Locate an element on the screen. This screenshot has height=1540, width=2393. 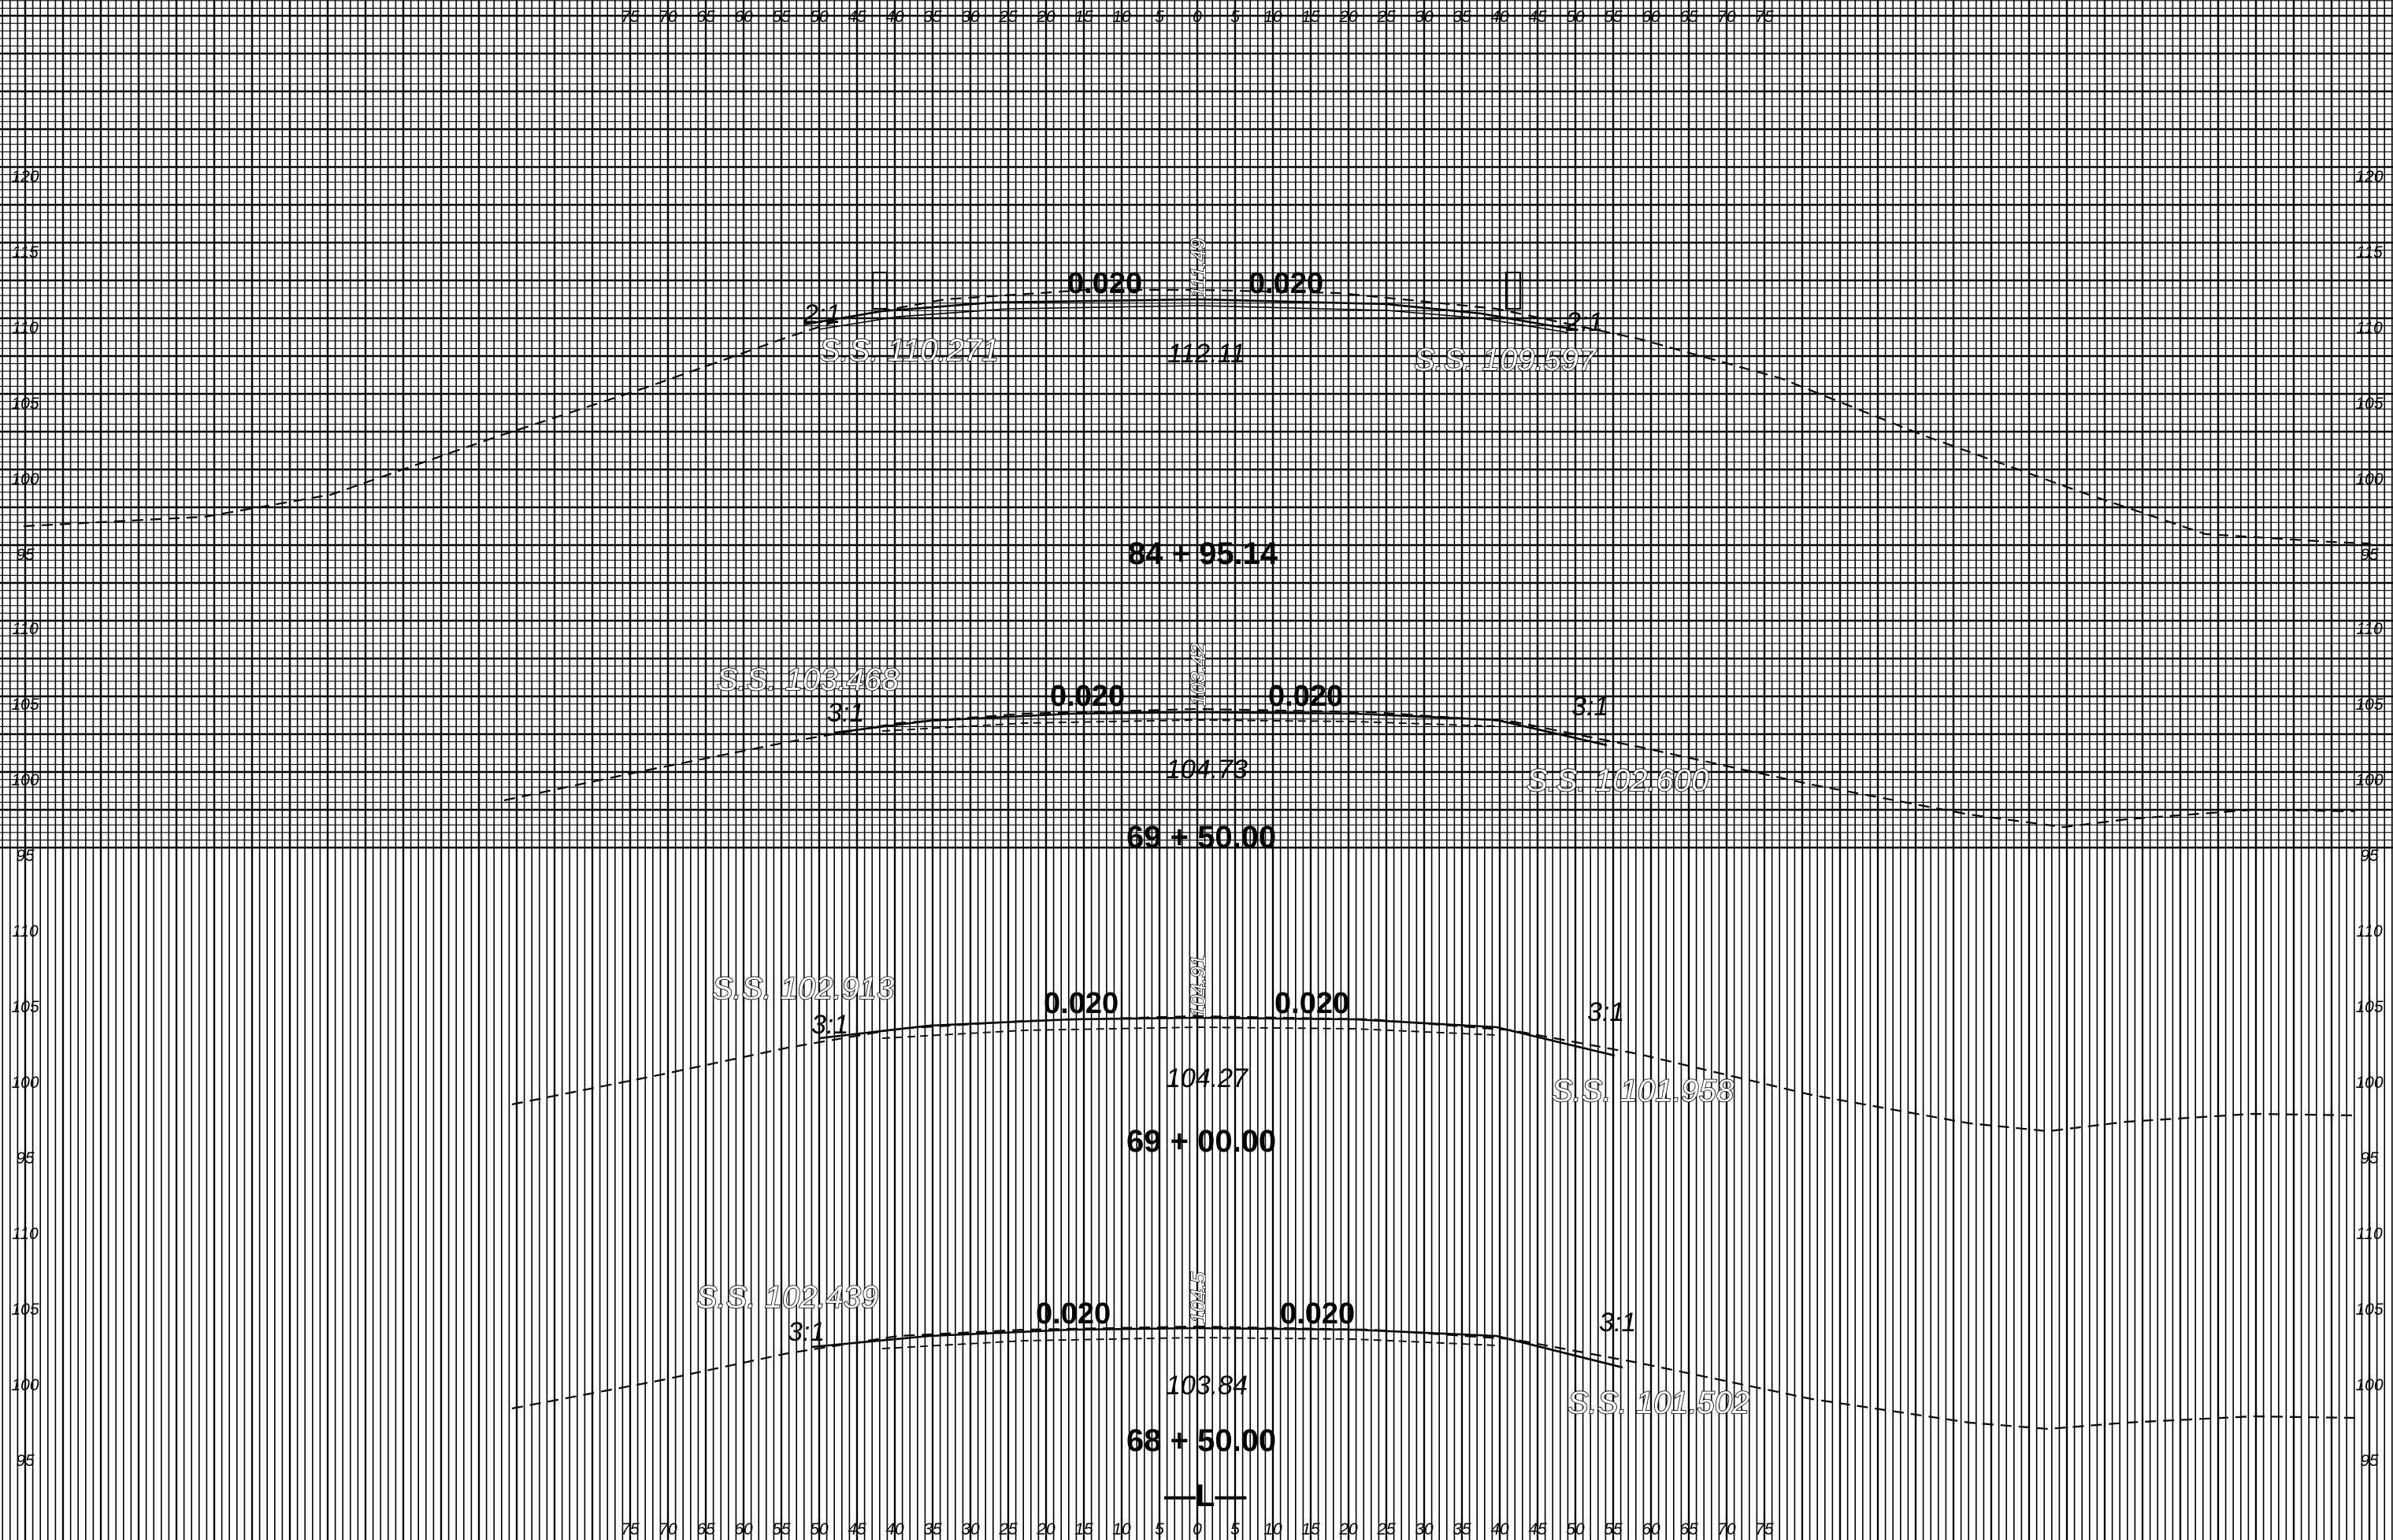
centerline-elevation: 103.42 is located at coordinates (1198, 674).